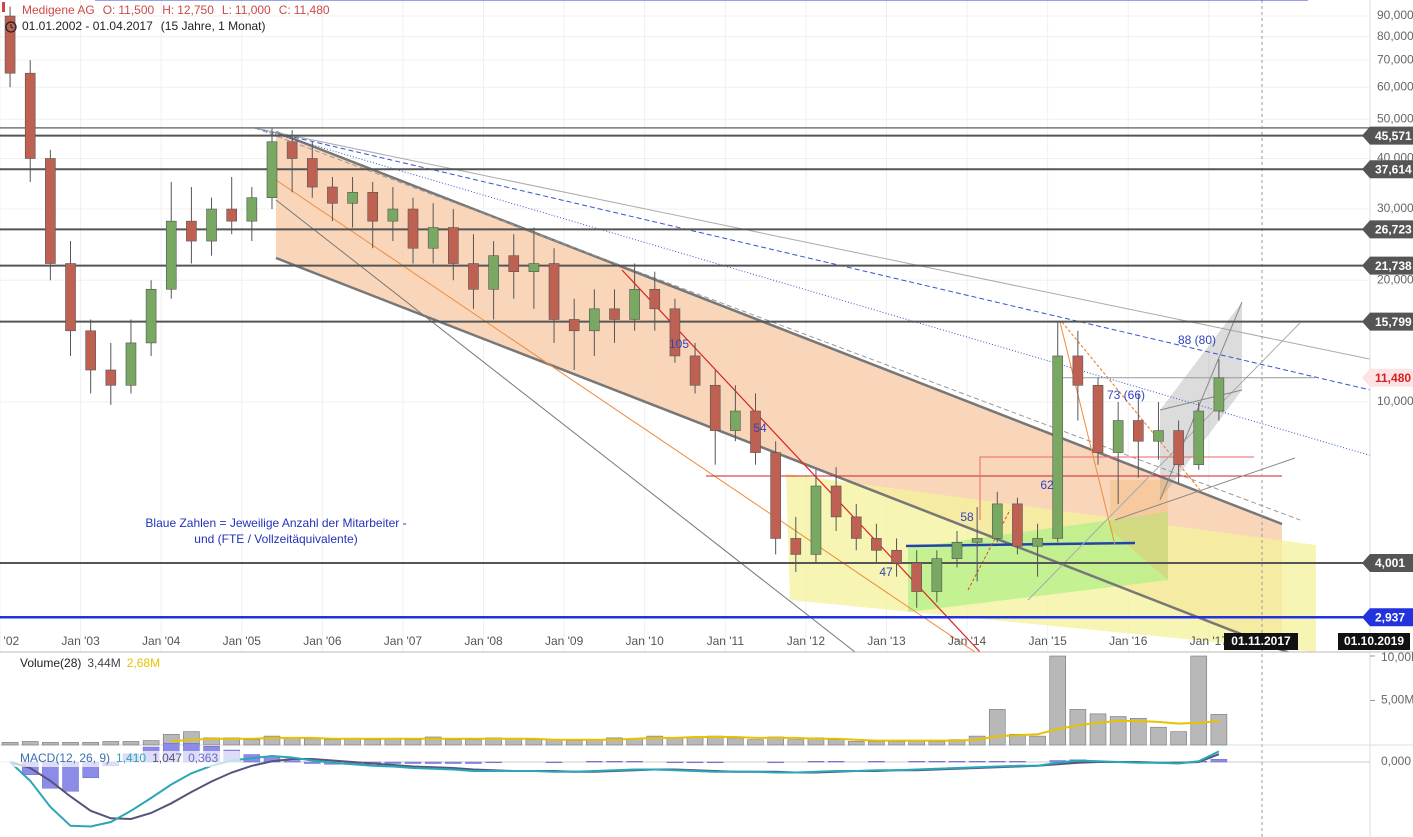  What do you see at coordinates (1395, 118) in the screenshot?
I see `y-tick-label: 50,000` at bounding box center [1395, 118].